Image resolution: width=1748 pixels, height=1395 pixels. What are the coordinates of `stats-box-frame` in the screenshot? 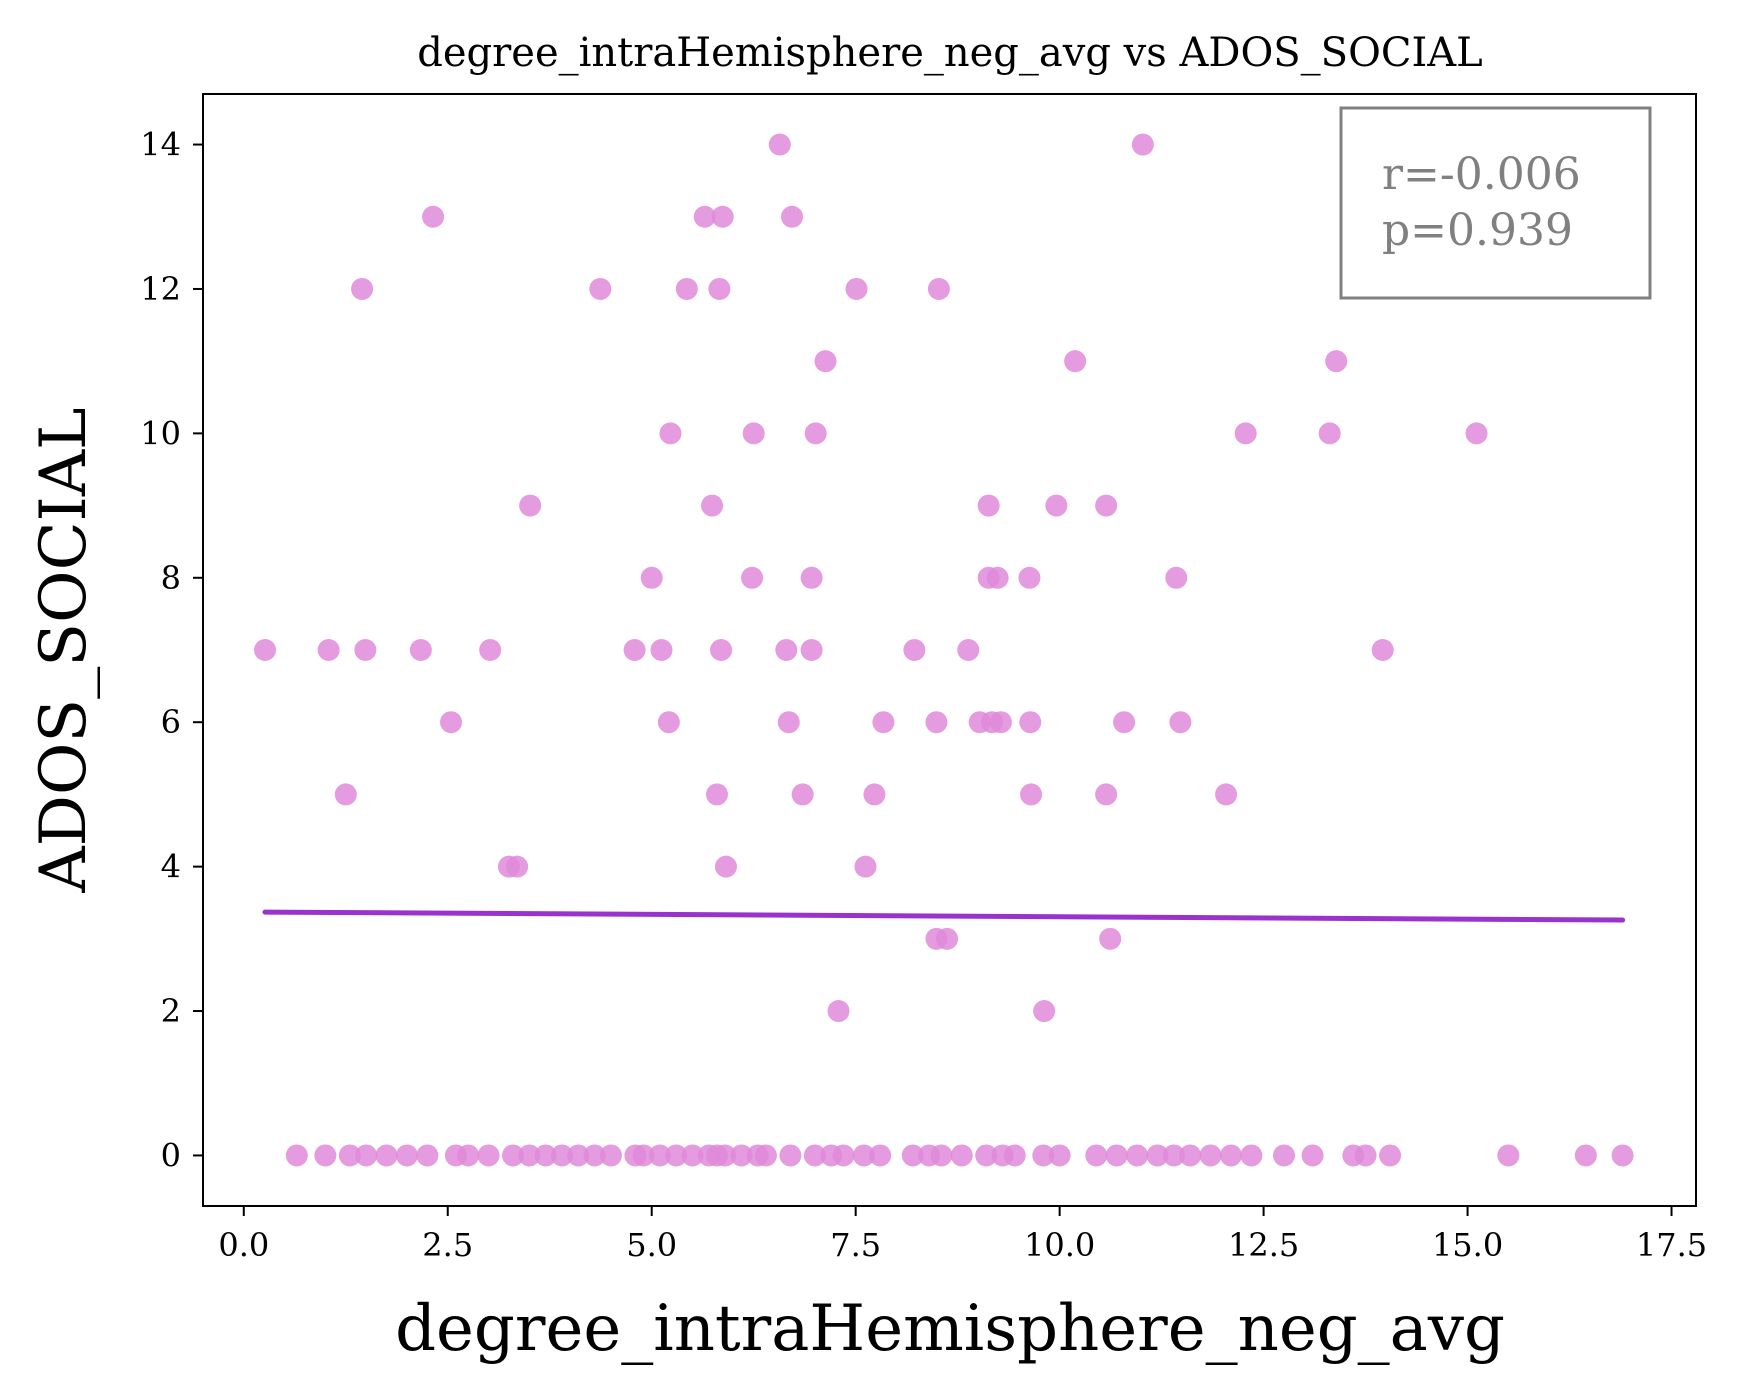 It's located at (1495, 203).